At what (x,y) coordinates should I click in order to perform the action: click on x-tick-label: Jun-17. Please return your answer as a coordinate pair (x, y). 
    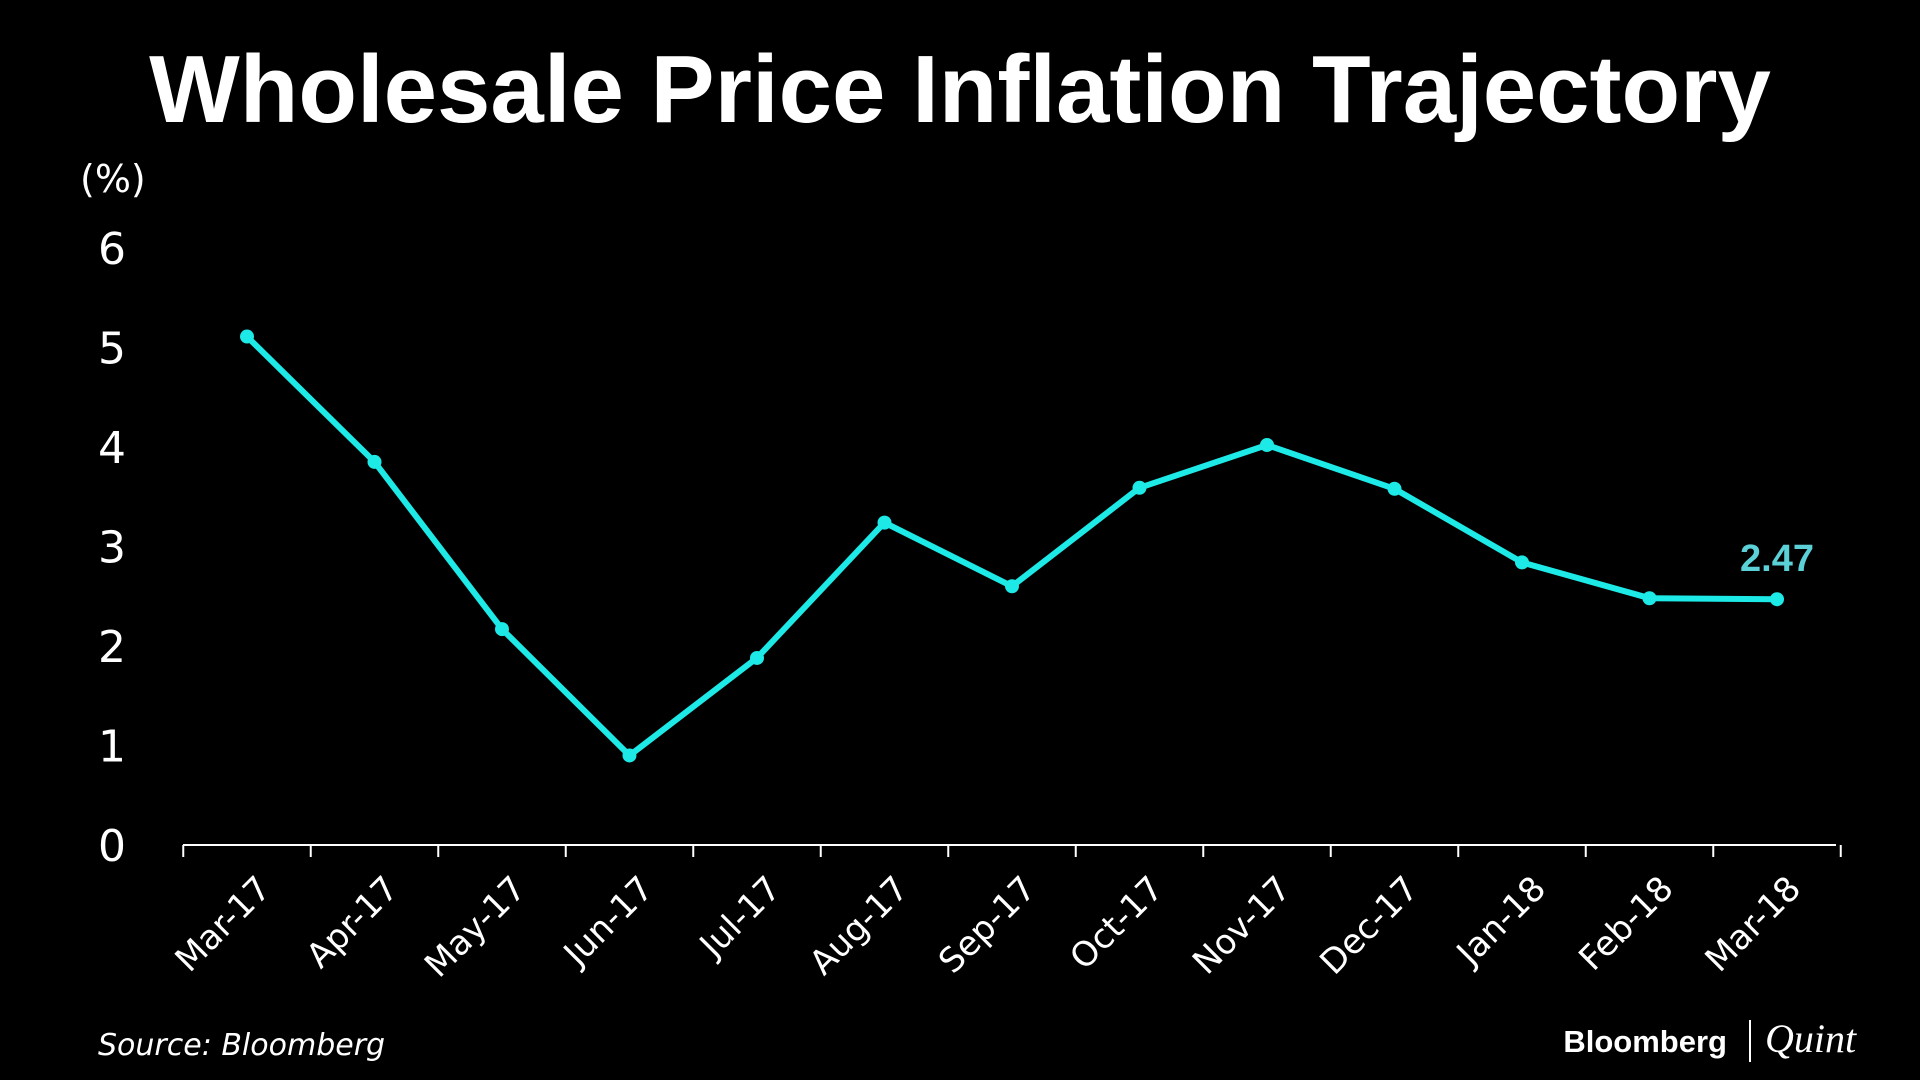
    Looking at the image, I should click on (608, 922).